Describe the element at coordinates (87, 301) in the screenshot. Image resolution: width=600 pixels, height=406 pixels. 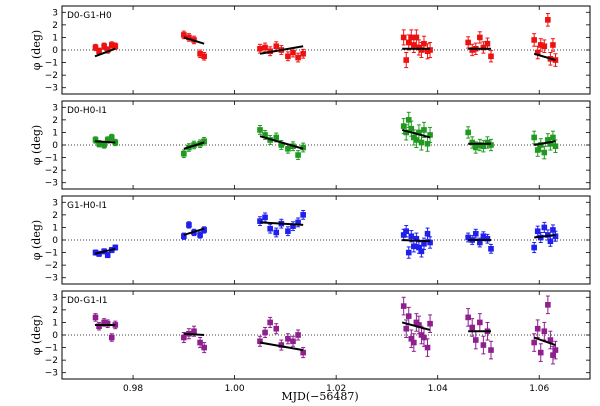
I see `panel-title: D0-G1-I1` at that location.